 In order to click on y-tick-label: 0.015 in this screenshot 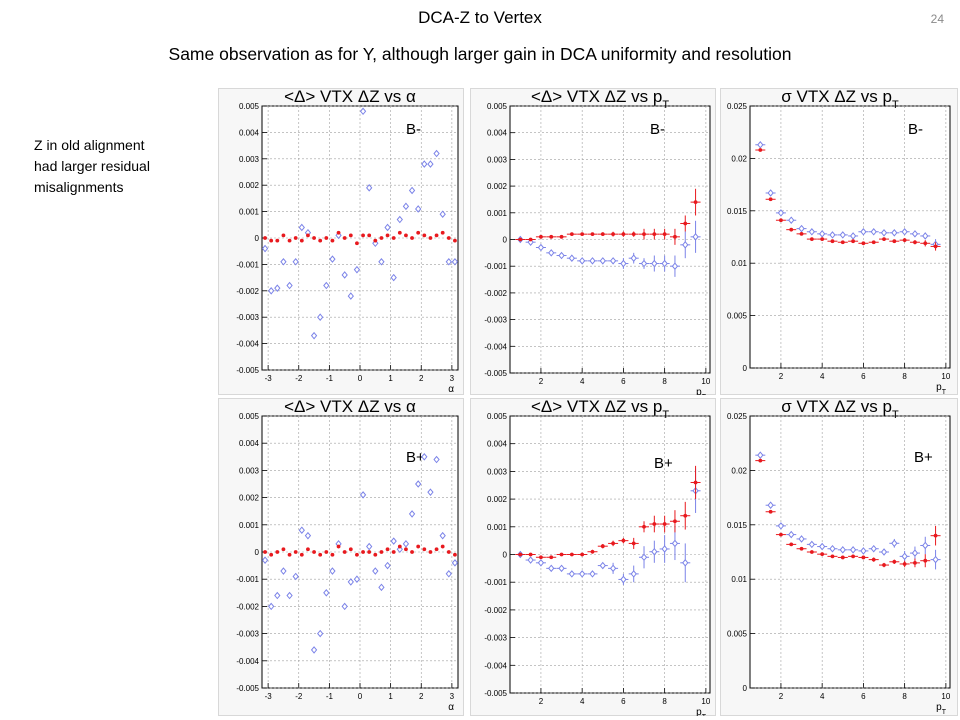, I will do `click(737, 211)`.